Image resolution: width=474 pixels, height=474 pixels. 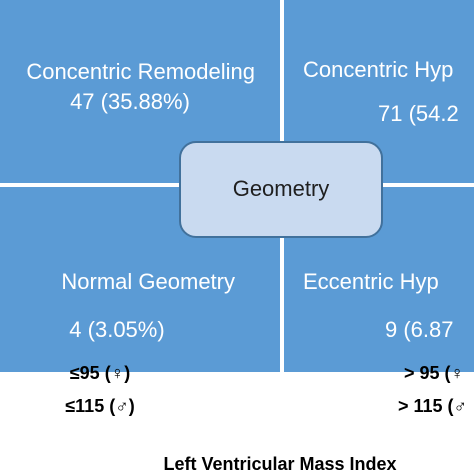 What do you see at coordinates (279, 464) in the screenshot?
I see `axis-title: Left Ventricular Mass Index` at bounding box center [279, 464].